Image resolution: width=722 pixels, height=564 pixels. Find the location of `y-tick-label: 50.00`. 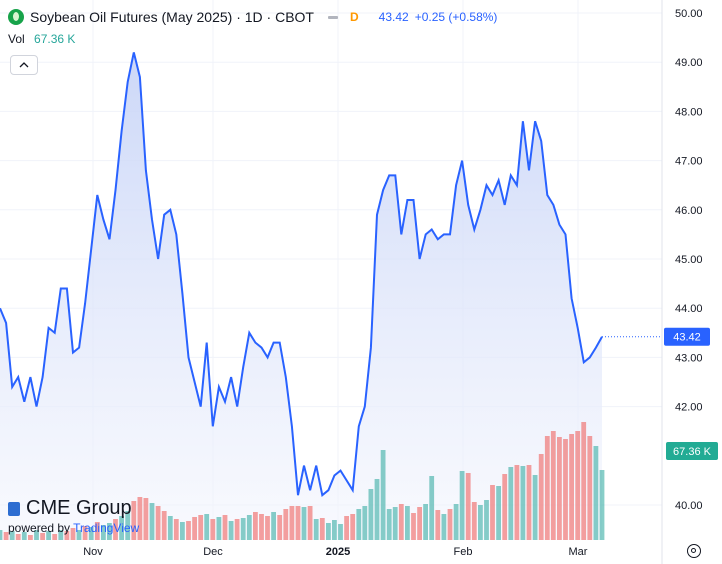

y-tick-label: 50.00 is located at coordinates (689, 14).